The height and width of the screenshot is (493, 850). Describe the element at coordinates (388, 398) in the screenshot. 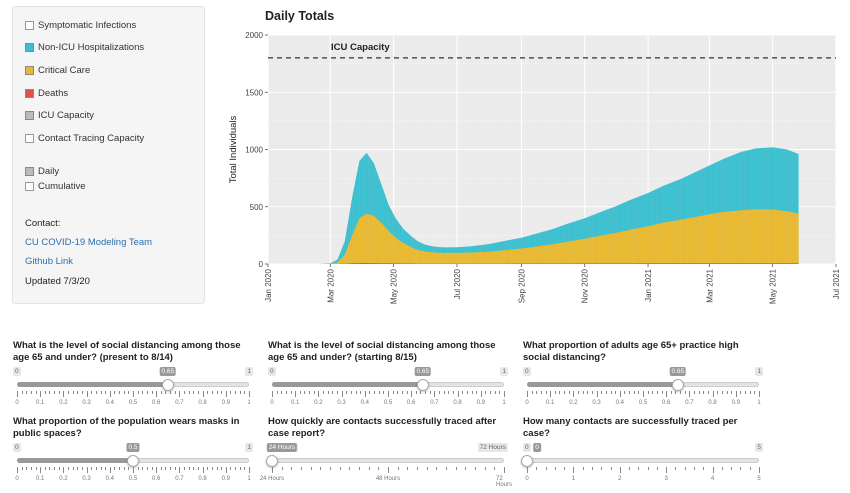

I see `slider-ticks: 0 0.1 0.2 0.3 0.4 0.5 0.6 0.7 0.8 0.9 1` at that location.